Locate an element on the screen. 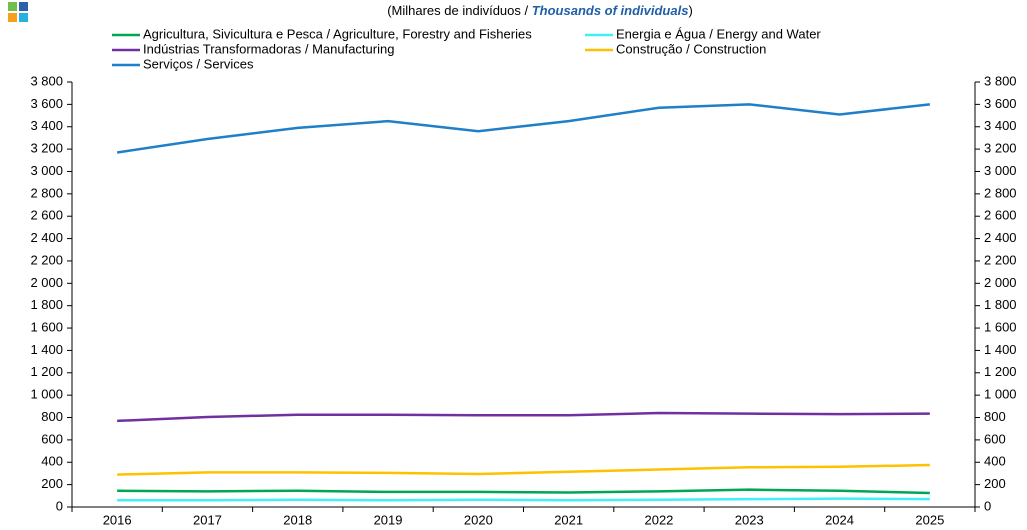 This screenshot has height=530, width=1027. x-tick-label: 2016 is located at coordinates (117, 519).